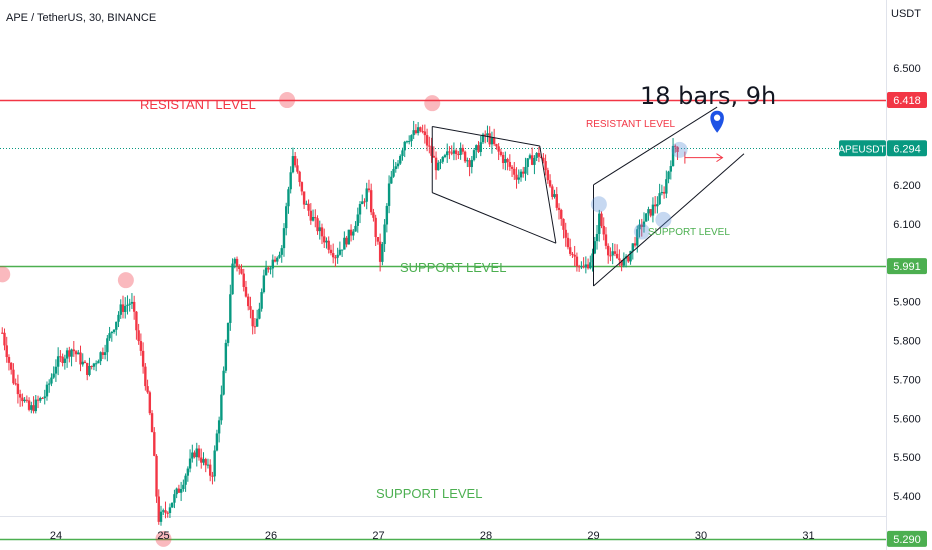 This screenshot has width=932, height=550. Describe the element at coordinates (907, 497) in the screenshot. I see `price-tick-label: 5.400` at that location.